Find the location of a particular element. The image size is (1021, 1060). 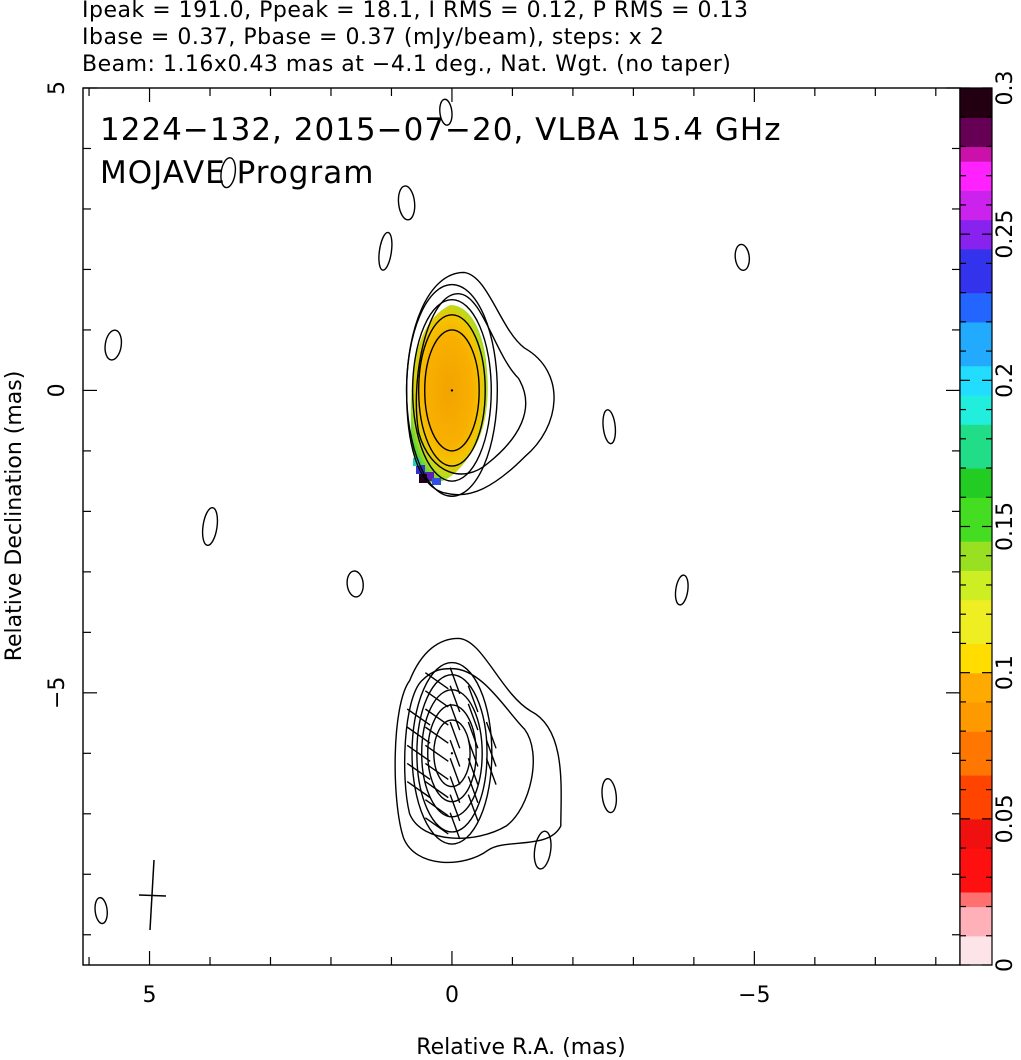

overlay-title: 1224−132, 2015−07−20, VLBA 15.4 GHz is located at coordinates (440, 130).